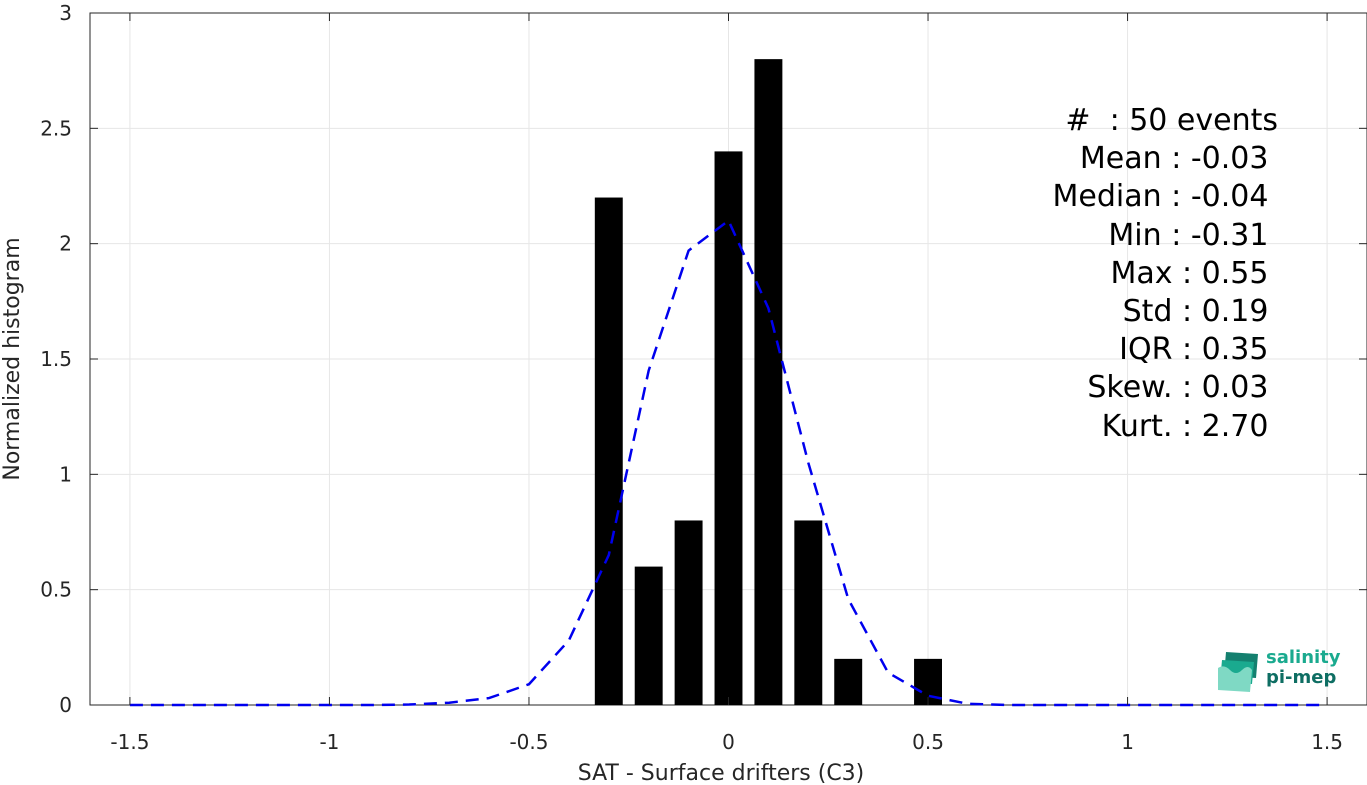 Image resolution: width=1367 pixels, height=785 pixels. Describe the element at coordinates (721, 773) in the screenshot. I see `x-axis-label: SAT - Surface drifters (C3)` at that location.